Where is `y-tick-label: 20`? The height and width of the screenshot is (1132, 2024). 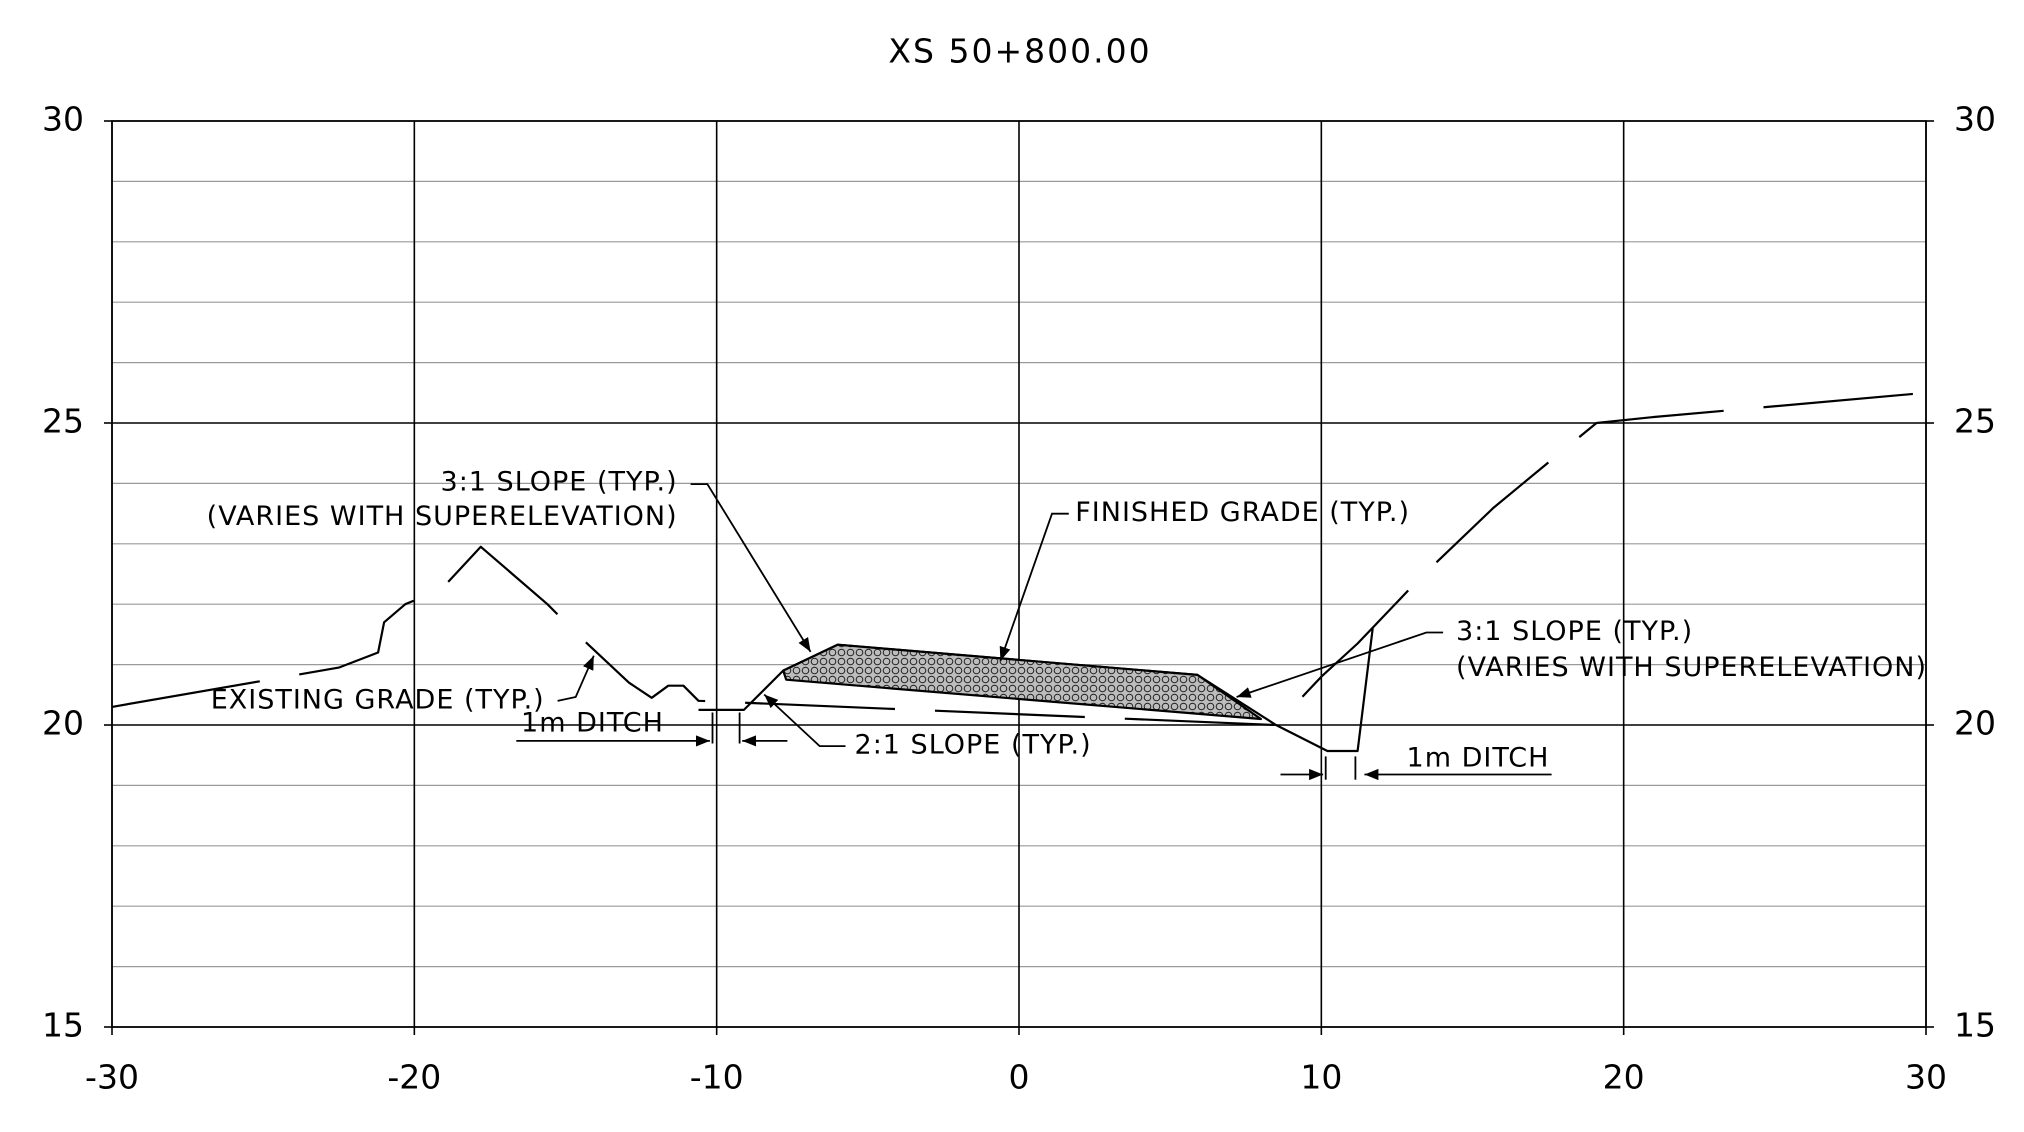
y-tick-label: 20 is located at coordinates (63, 723).